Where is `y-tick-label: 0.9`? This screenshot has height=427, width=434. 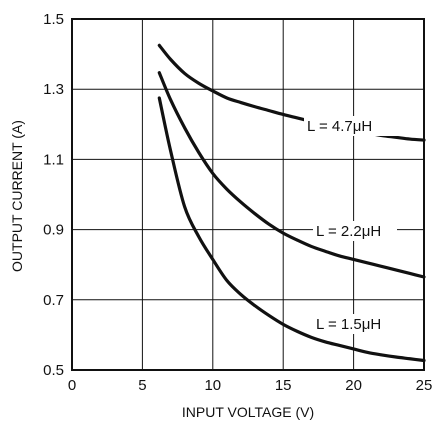
y-tick-label: 0.9 is located at coordinates (53, 230).